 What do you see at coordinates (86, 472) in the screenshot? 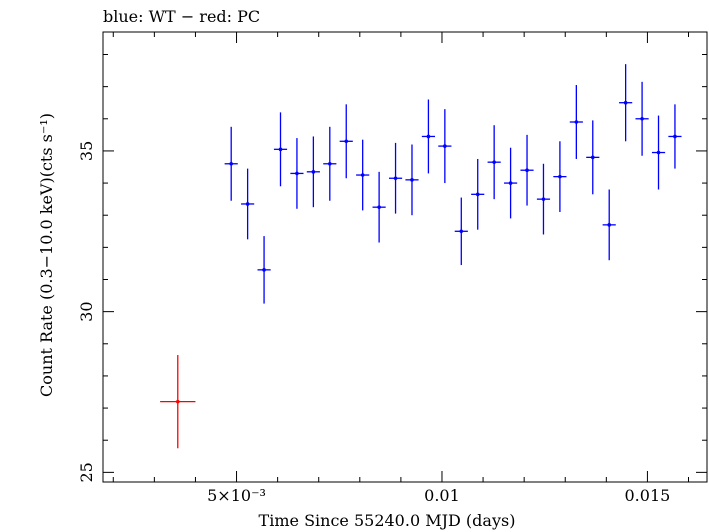
I see `y-tick-label: 25` at bounding box center [86, 472].